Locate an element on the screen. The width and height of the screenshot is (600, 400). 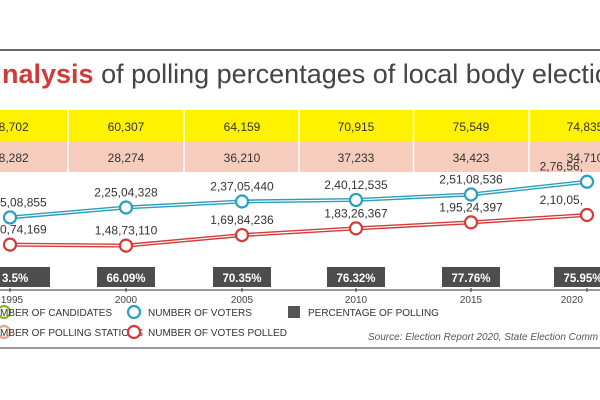
percentage-boxes: 3.5% 66.09% 70.35% 76.32% 77.76% 75.95% is located at coordinates (300, 277).